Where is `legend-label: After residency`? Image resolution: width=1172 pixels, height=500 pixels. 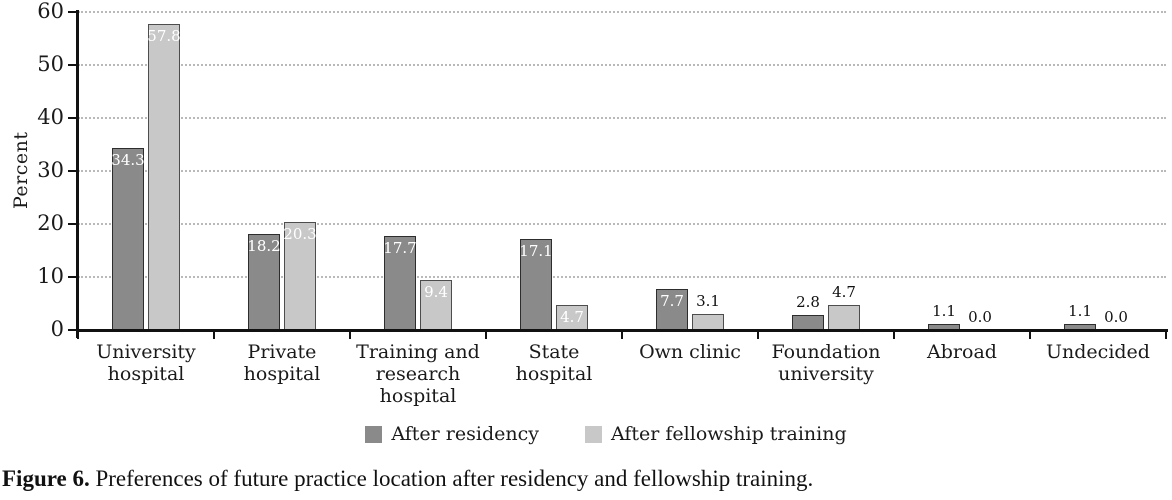 legend-label: After residency is located at coordinates (465, 434).